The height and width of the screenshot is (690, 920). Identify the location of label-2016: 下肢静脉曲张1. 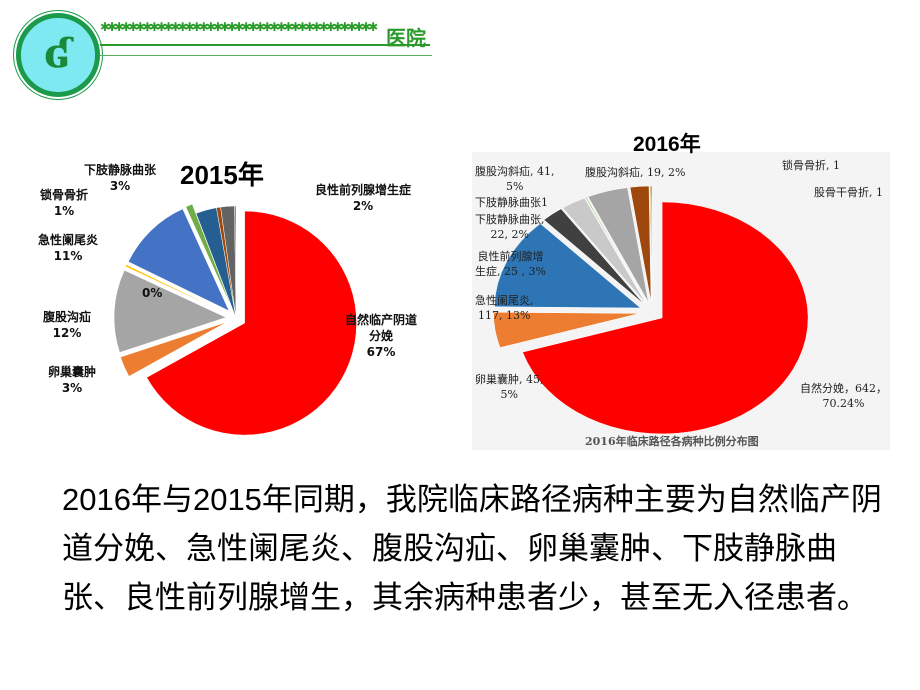
(511, 202).